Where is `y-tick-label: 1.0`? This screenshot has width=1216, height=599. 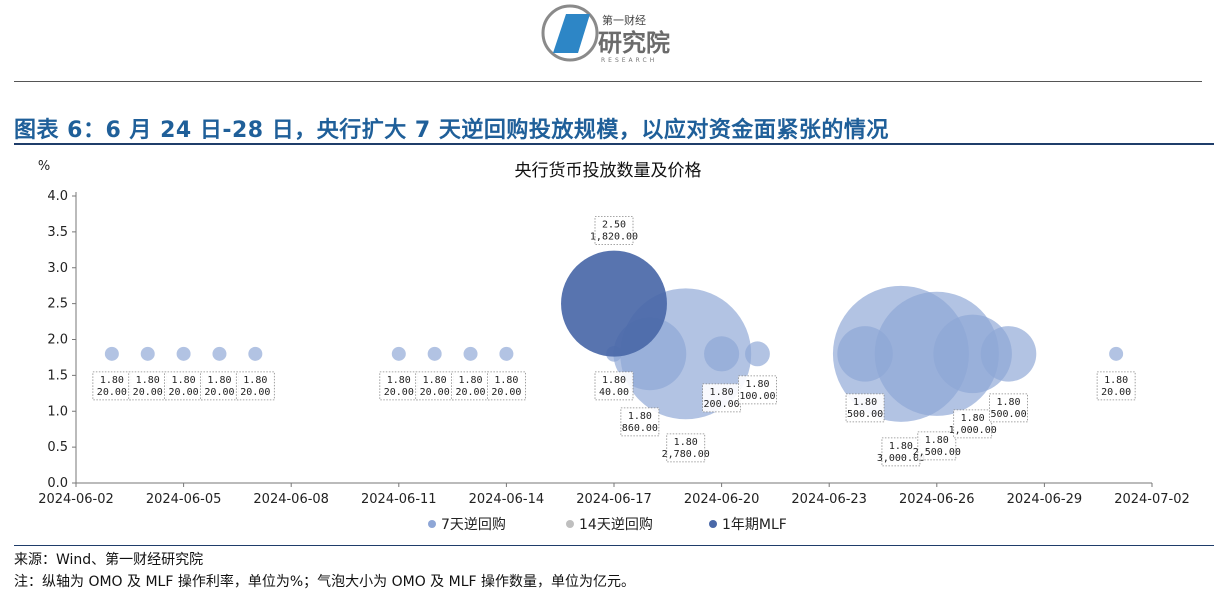 y-tick-label: 1.0 is located at coordinates (57, 411).